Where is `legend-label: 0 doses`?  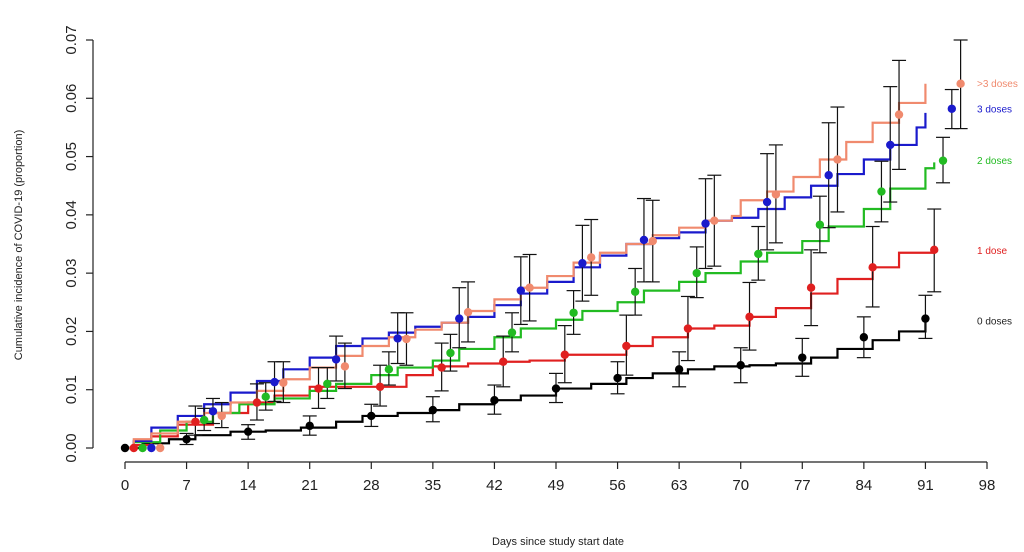 legend-label: 0 doses is located at coordinates (994, 321).